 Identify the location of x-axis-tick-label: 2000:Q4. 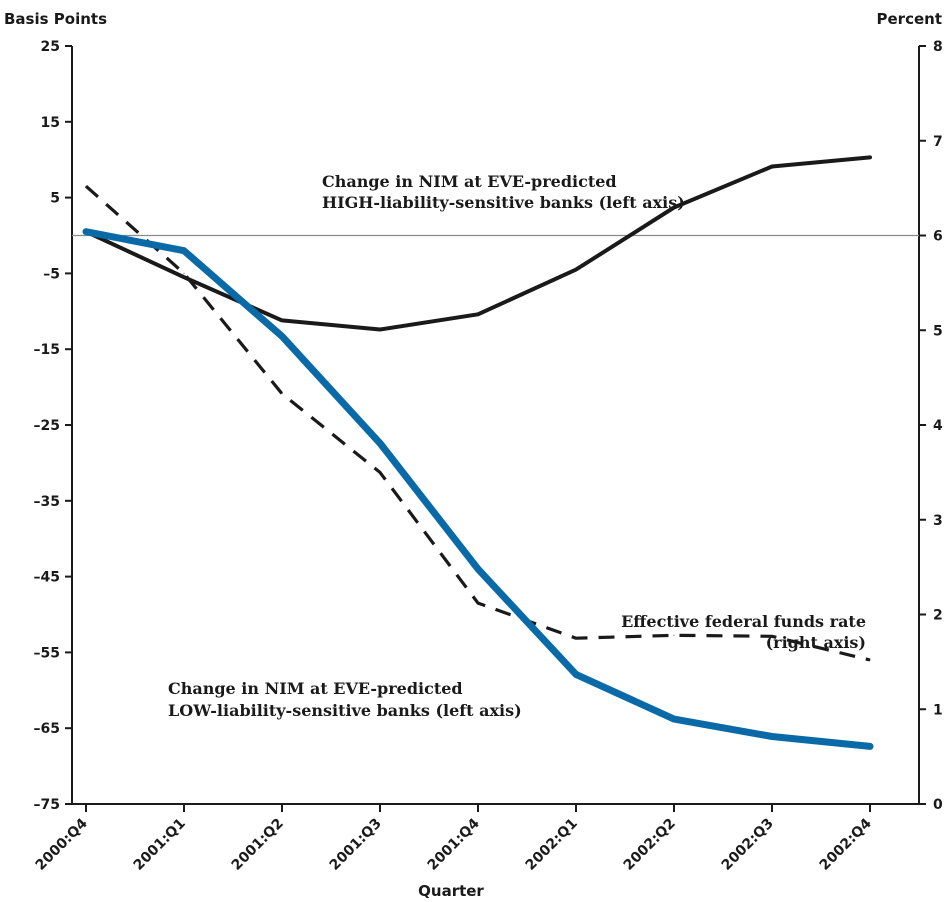
(62, 844).